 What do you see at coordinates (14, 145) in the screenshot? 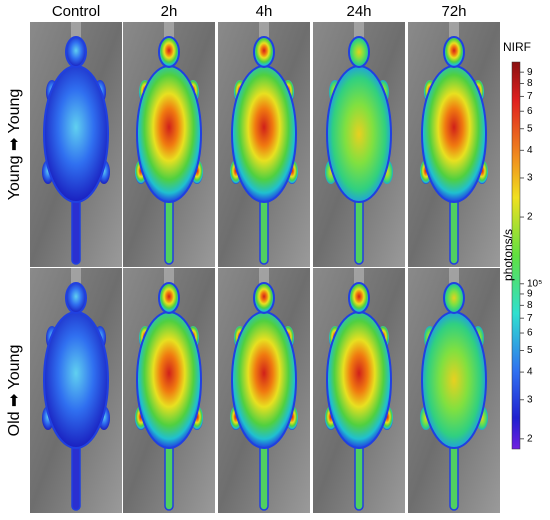
I see `row-label: Young ➡ Young` at bounding box center [14, 145].